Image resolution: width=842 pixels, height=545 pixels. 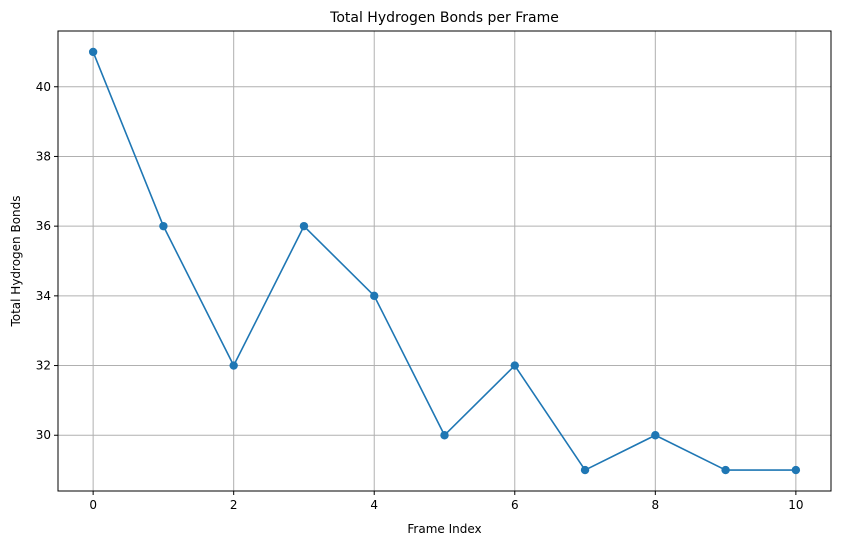 What do you see at coordinates (16, 261) in the screenshot?
I see `y-axis-label: Total Hydrogen Bonds` at bounding box center [16, 261].